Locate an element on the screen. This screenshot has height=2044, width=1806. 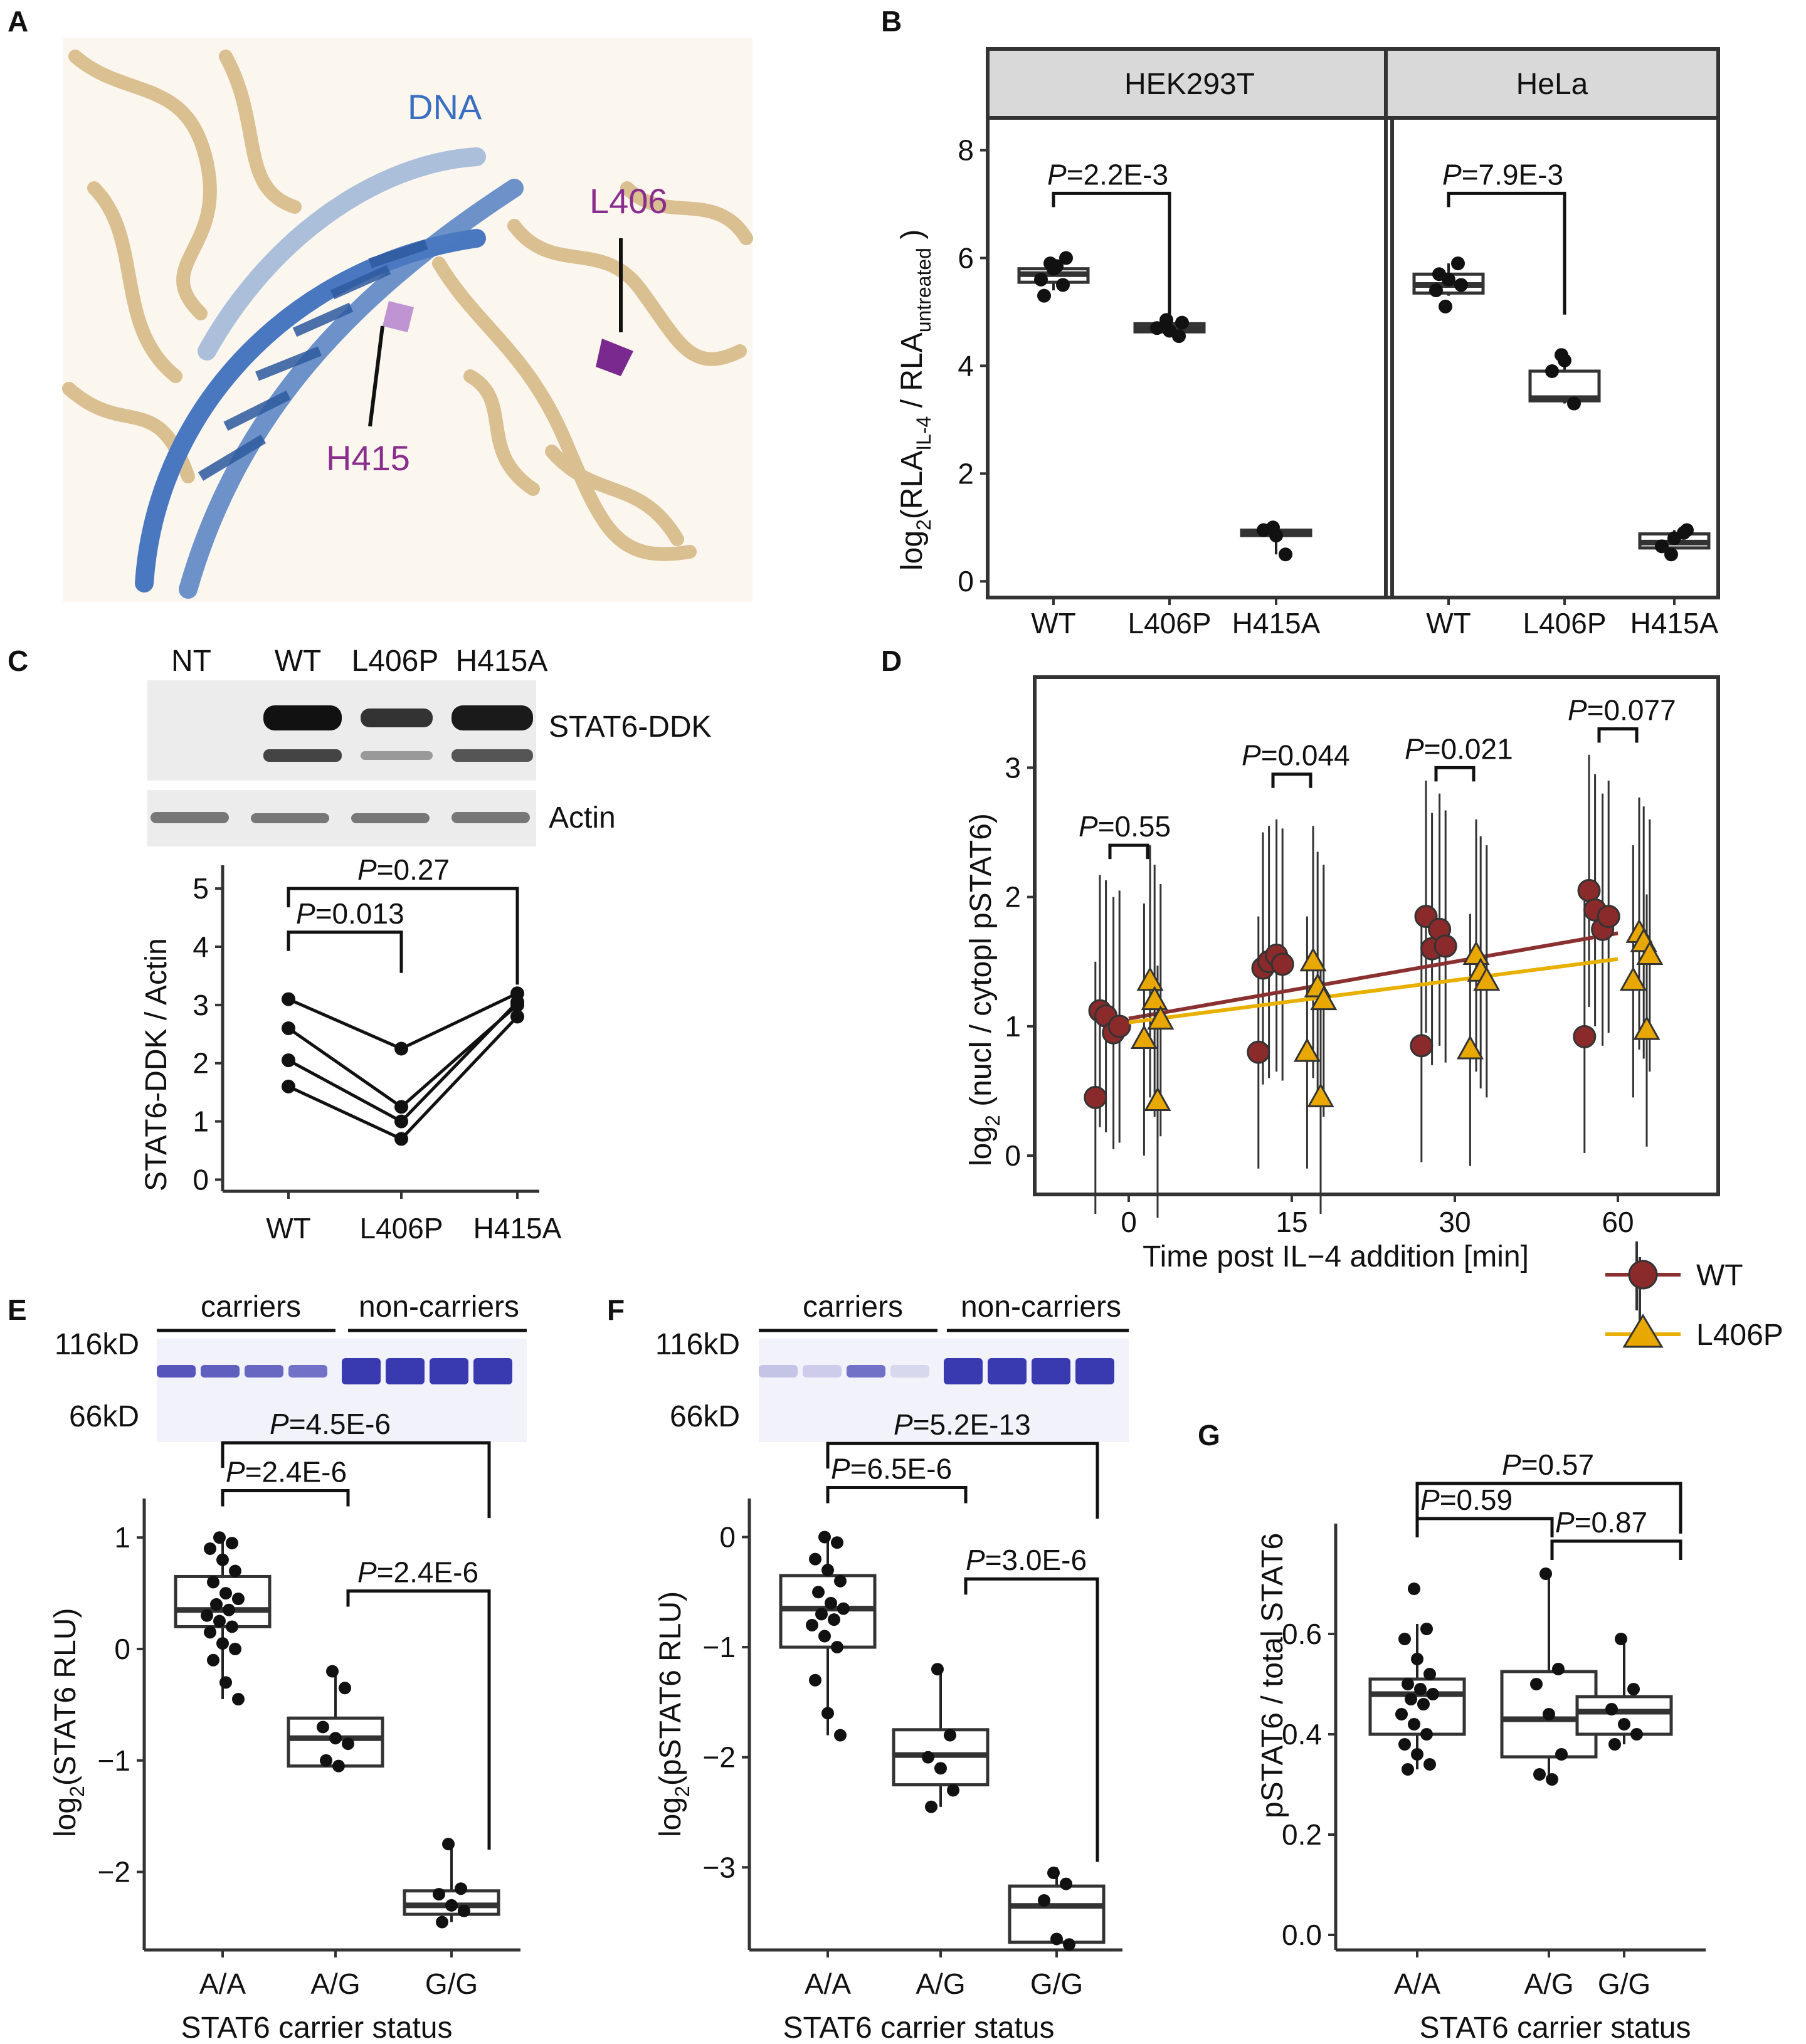
comparison-bracket: P=7.9E-3 is located at coordinates (1504, 236).